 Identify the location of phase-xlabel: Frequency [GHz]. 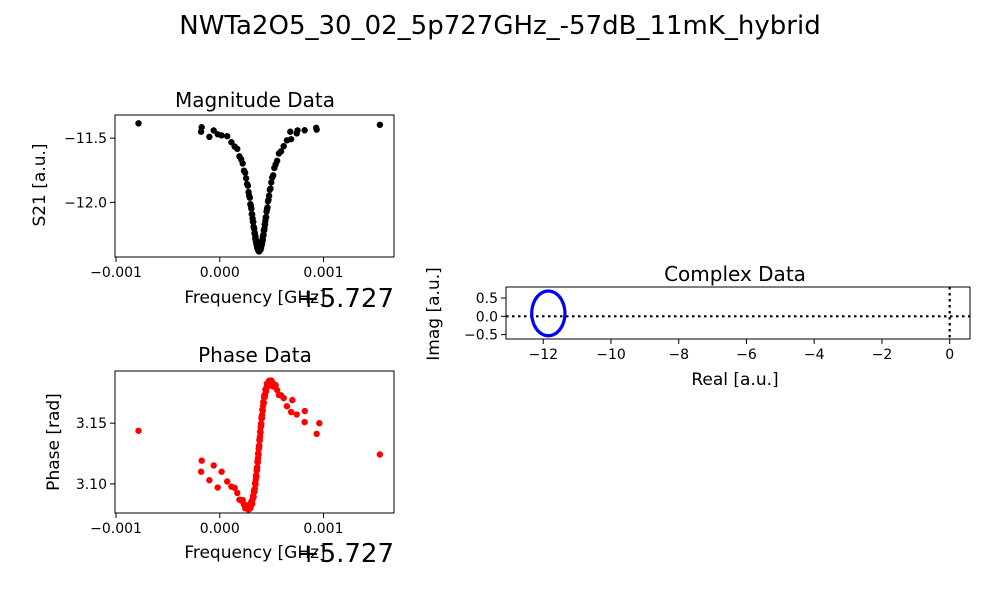
(254, 553).